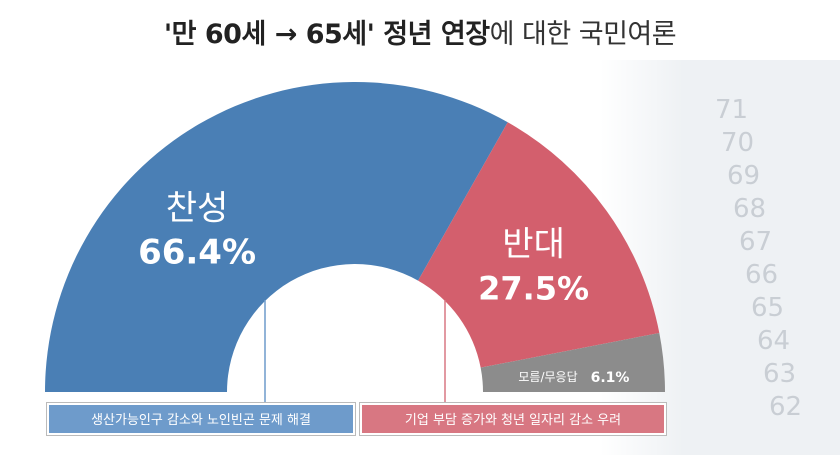 The height and width of the screenshot is (455, 840). Describe the element at coordinates (355, 351) in the screenshot. I see `reason-connectors` at that location.